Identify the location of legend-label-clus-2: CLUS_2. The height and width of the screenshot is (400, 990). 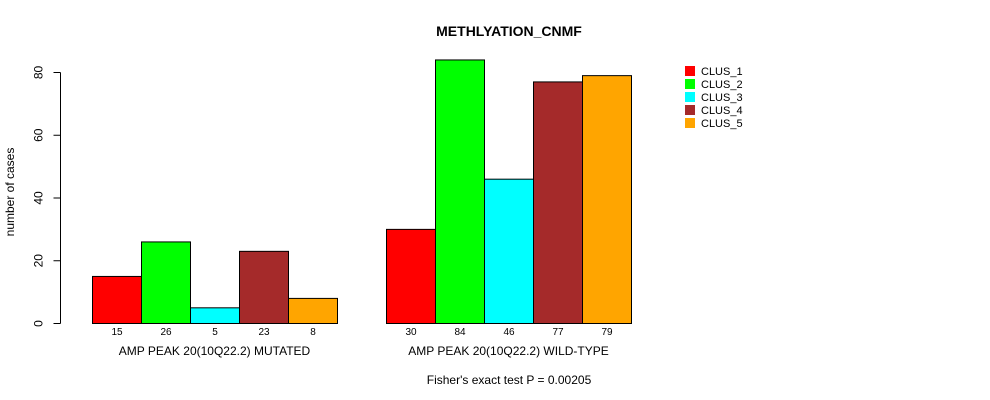
(722, 85).